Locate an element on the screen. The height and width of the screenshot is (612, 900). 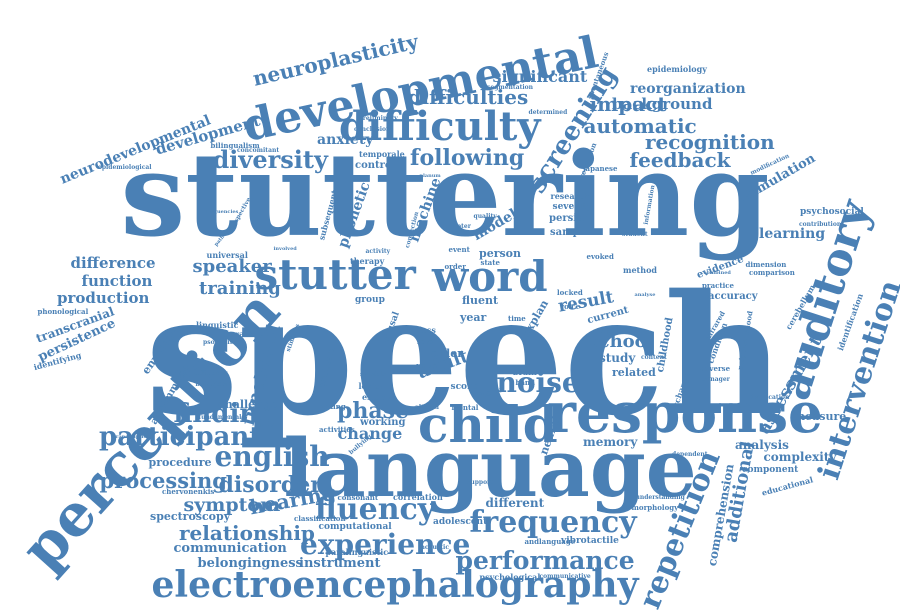
cloud-word: andlanguage is located at coordinates (550, 541).